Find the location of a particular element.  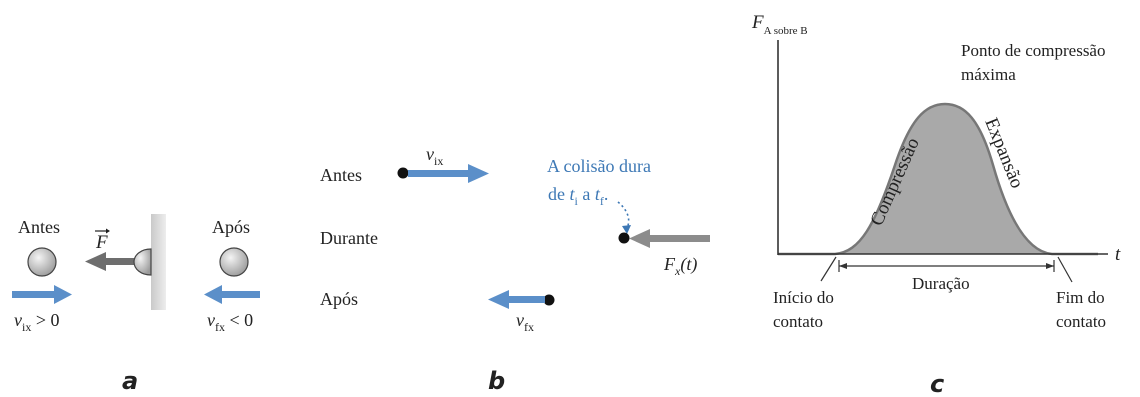

panel-b-row-during: Durante is located at coordinates (349, 238).